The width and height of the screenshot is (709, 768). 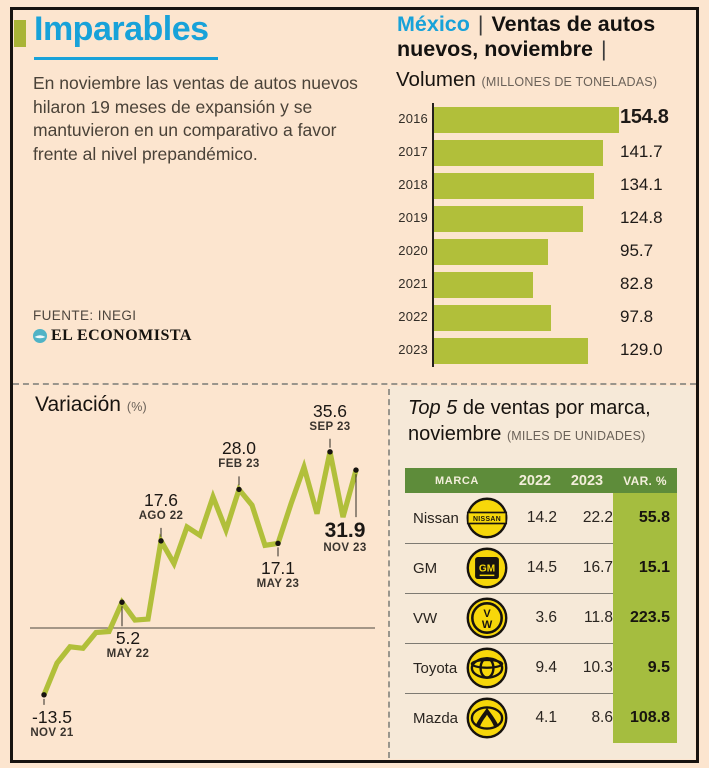 What do you see at coordinates (52, 716) in the screenshot?
I see `annotation-value: -13.5` at bounding box center [52, 716].